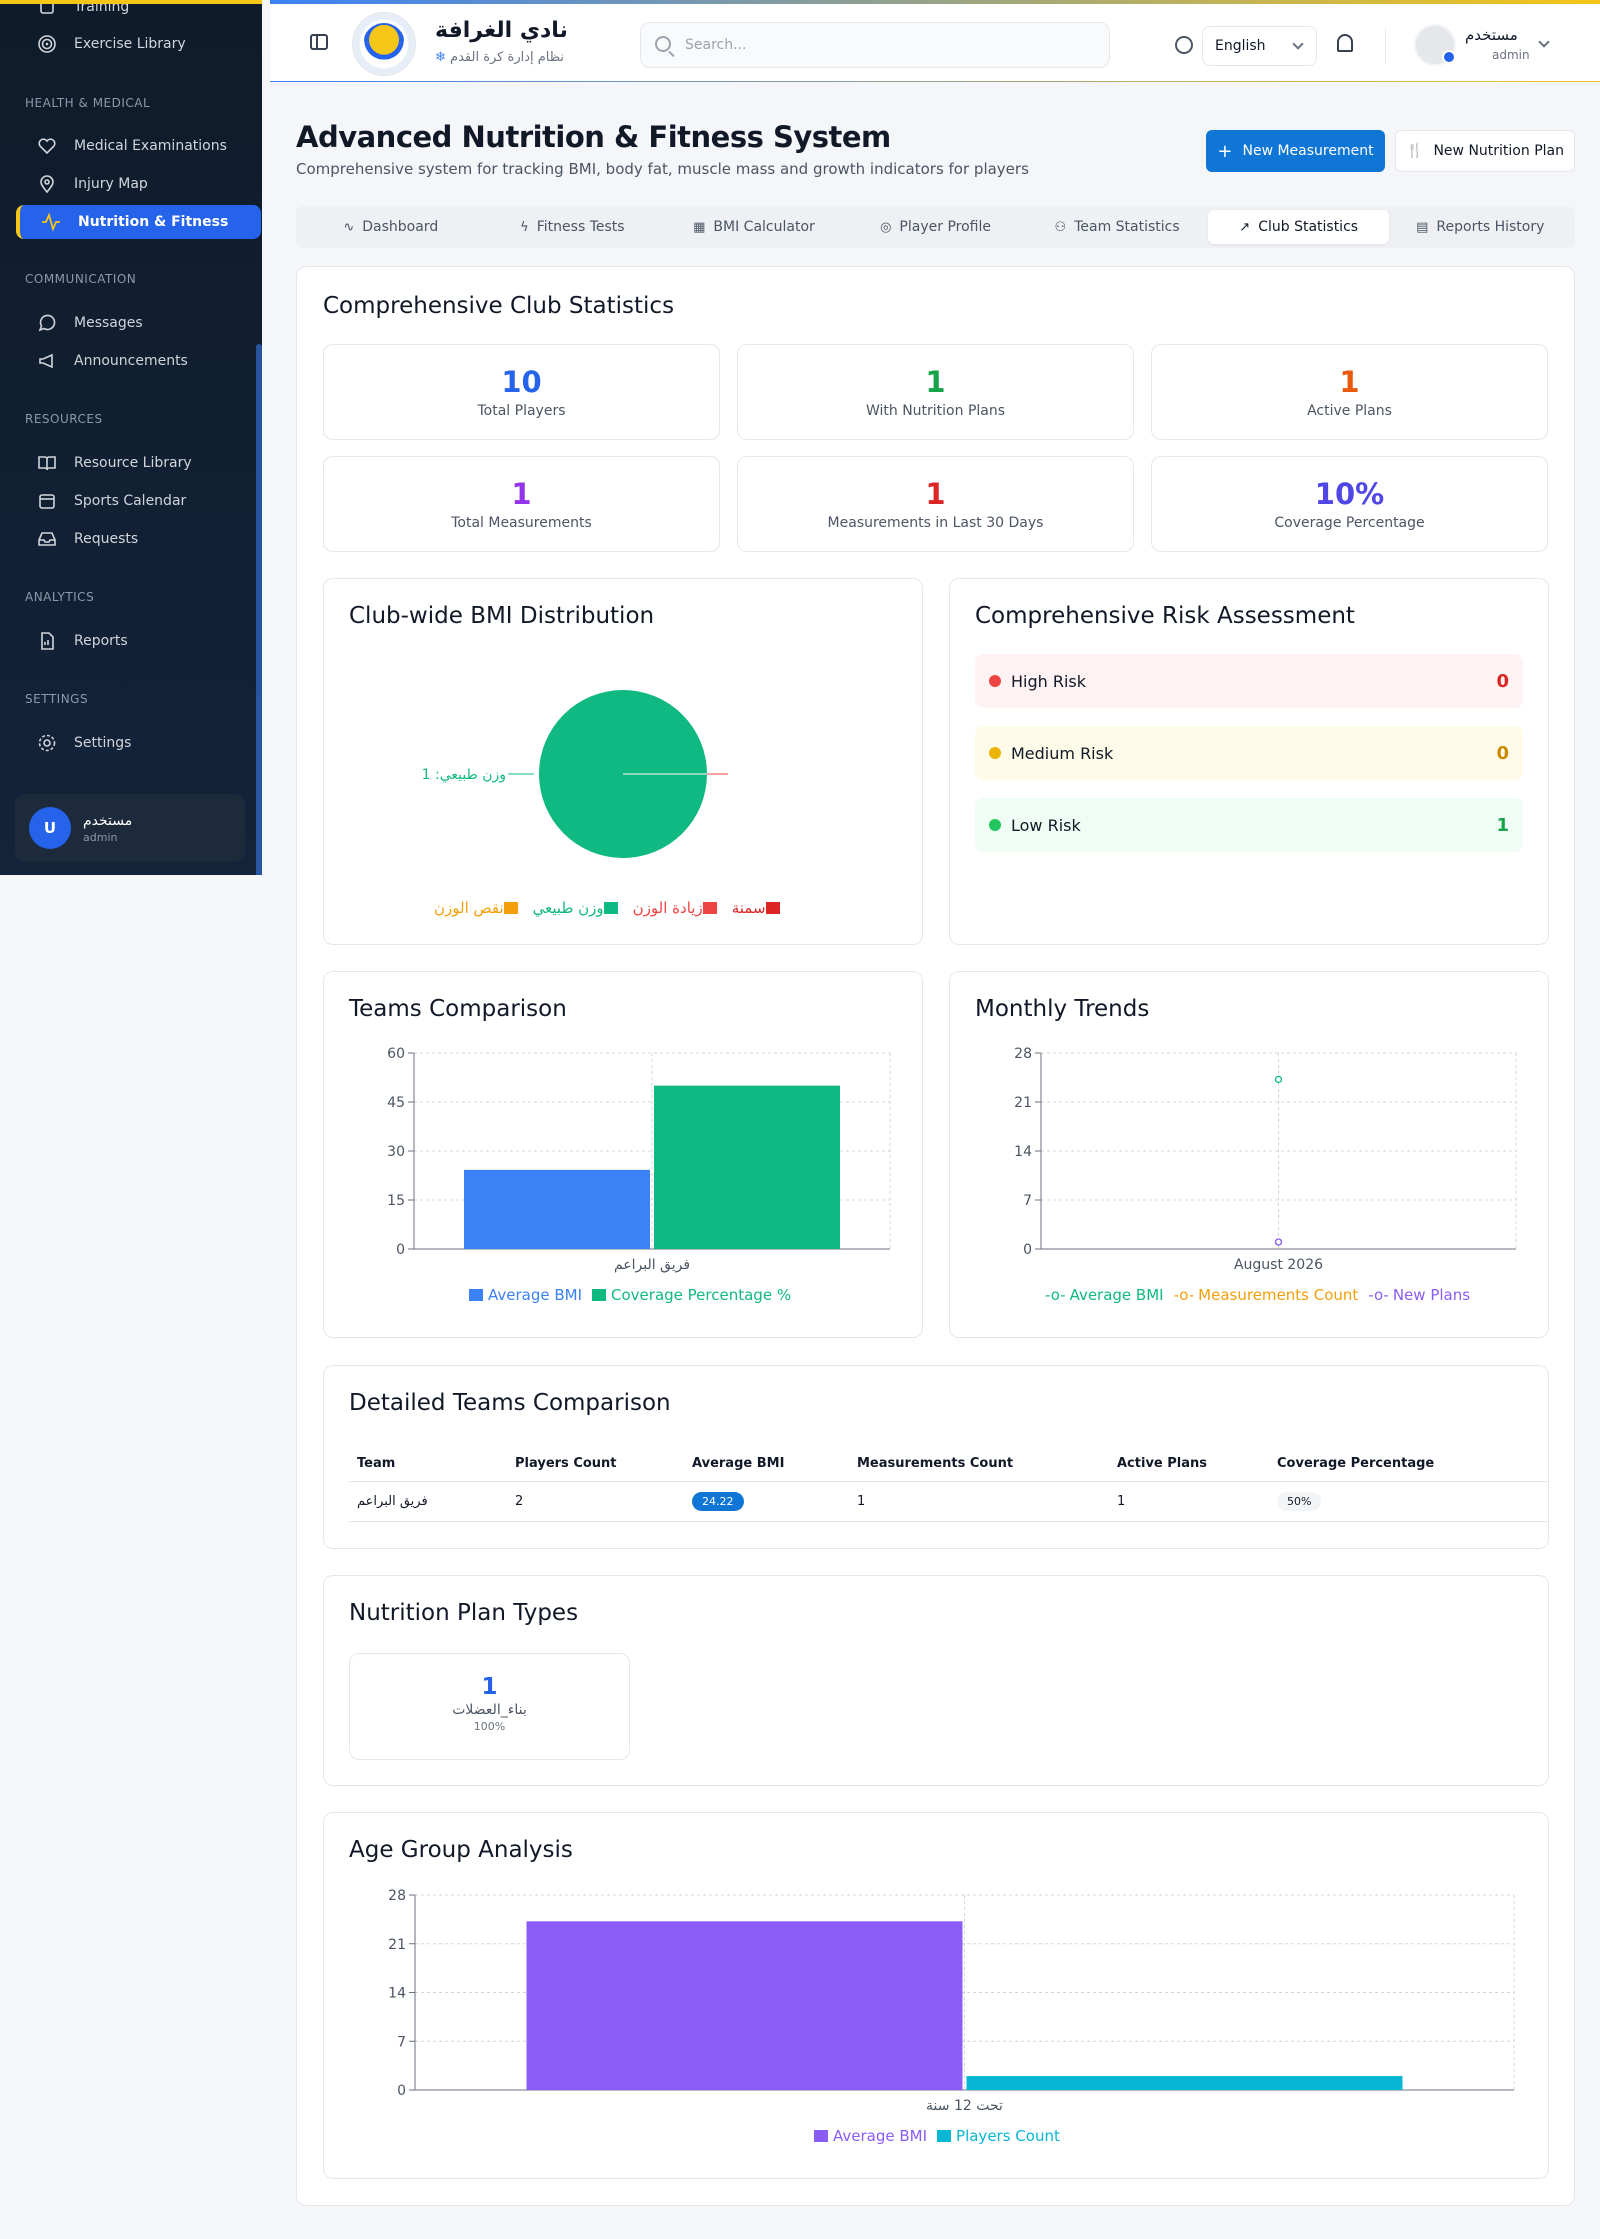 The width and height of the screenshot is (1600, 2239). Describe the element at coordinates (47, 743) in the screenshot. I see `gear-icon` at that location.